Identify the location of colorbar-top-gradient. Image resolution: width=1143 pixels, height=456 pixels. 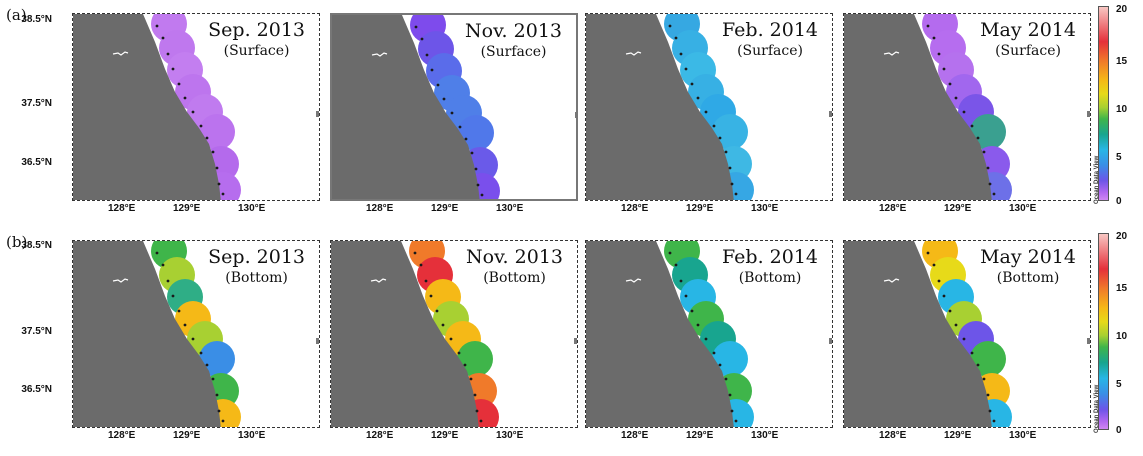
(1103, 103).